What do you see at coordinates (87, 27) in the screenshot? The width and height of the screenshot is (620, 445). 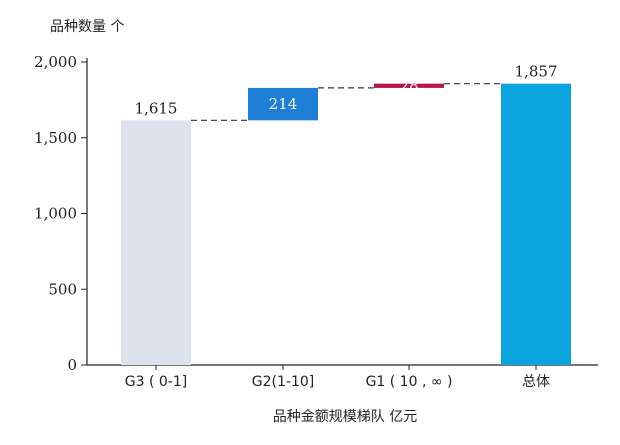 I see `y-axis-title: 品种数量 个` at bounding box center [87, 27].